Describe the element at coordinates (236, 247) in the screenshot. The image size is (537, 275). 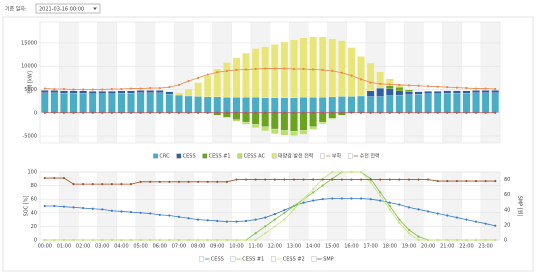
I see `x-tick-label: 10:00` at that location.